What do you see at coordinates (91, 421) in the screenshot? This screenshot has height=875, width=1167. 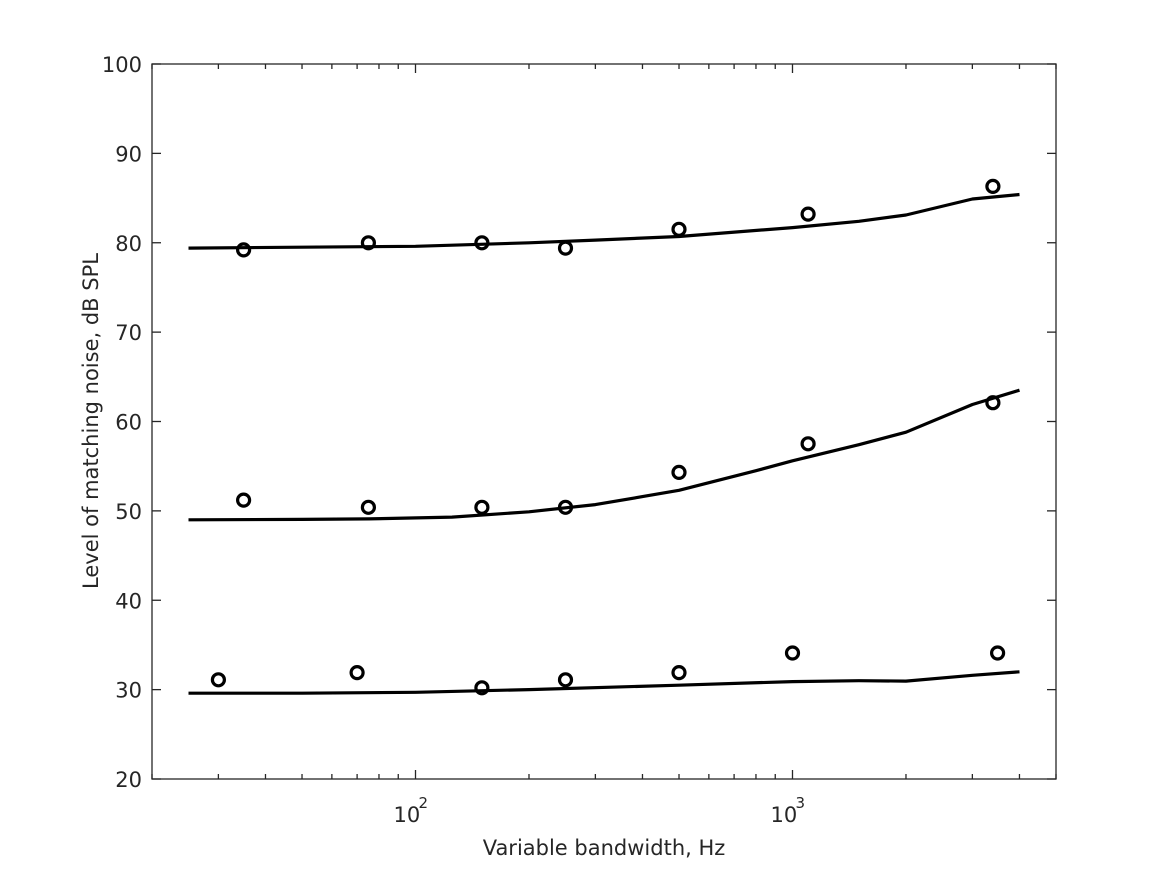 I see `y-axis-label: Level of matching noise, dB SPL` at bounding box center [91, 421].